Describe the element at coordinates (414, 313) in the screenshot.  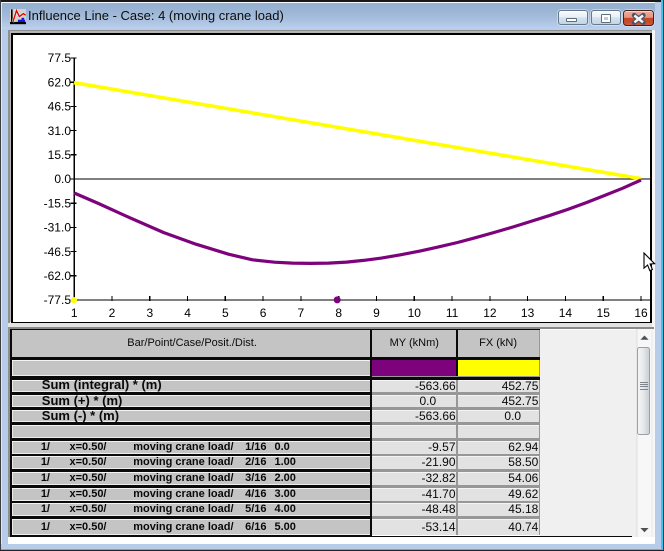
I see `svg-text: 10` at that location.